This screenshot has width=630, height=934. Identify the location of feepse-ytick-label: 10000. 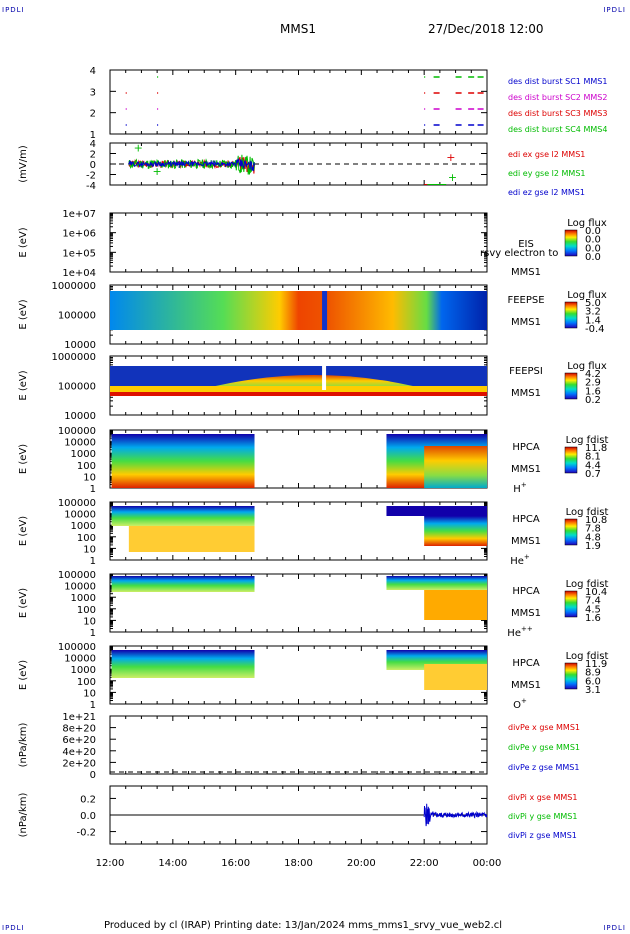
(80, 345).